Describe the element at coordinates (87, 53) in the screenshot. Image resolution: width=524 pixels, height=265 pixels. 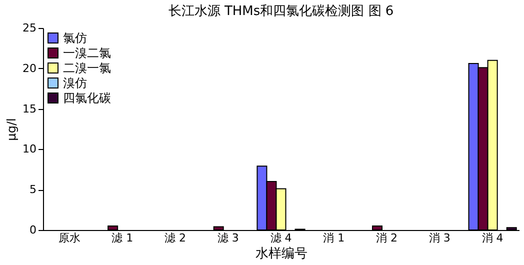
I see `legend-label: 一溴二氯` at that location.